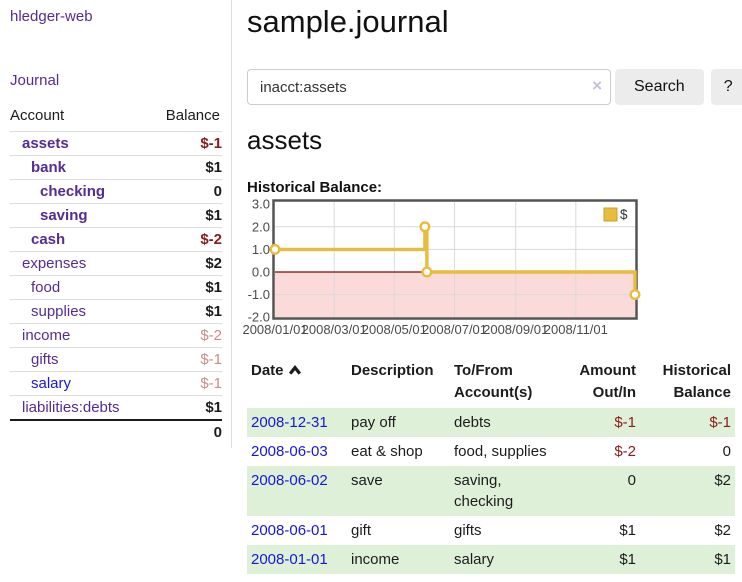  Describe the element at coordinates (46, 287) in the screenshot. I see `account-link: food` at that location.